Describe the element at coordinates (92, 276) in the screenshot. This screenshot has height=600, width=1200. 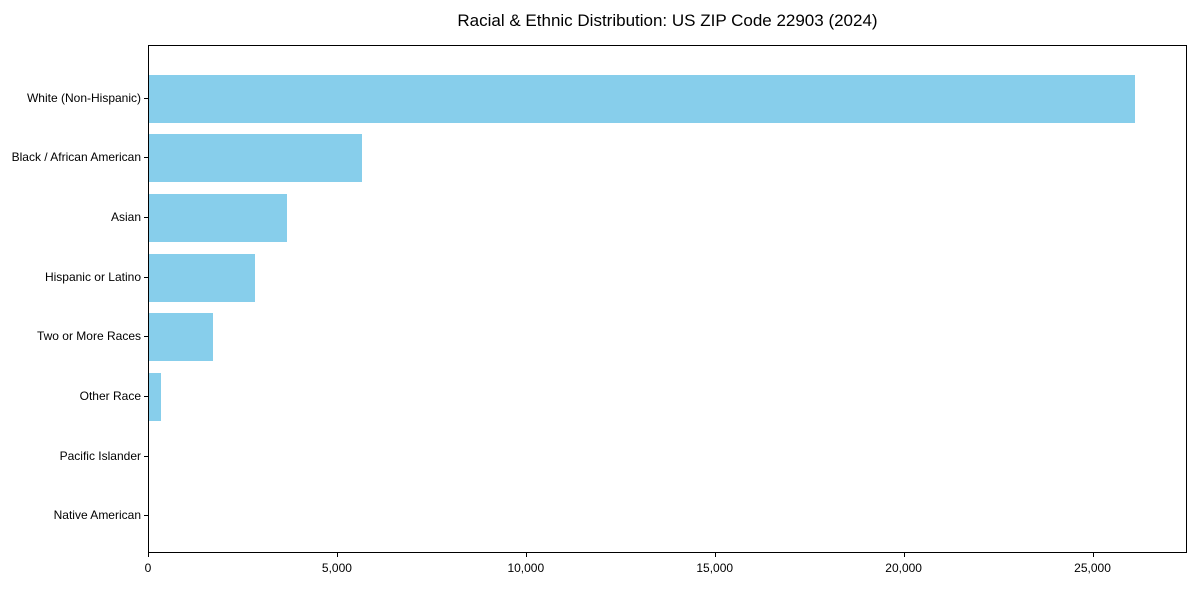
I see `y-tick-label-hispanic-or-latino: Hispanic or Latino` at that location.